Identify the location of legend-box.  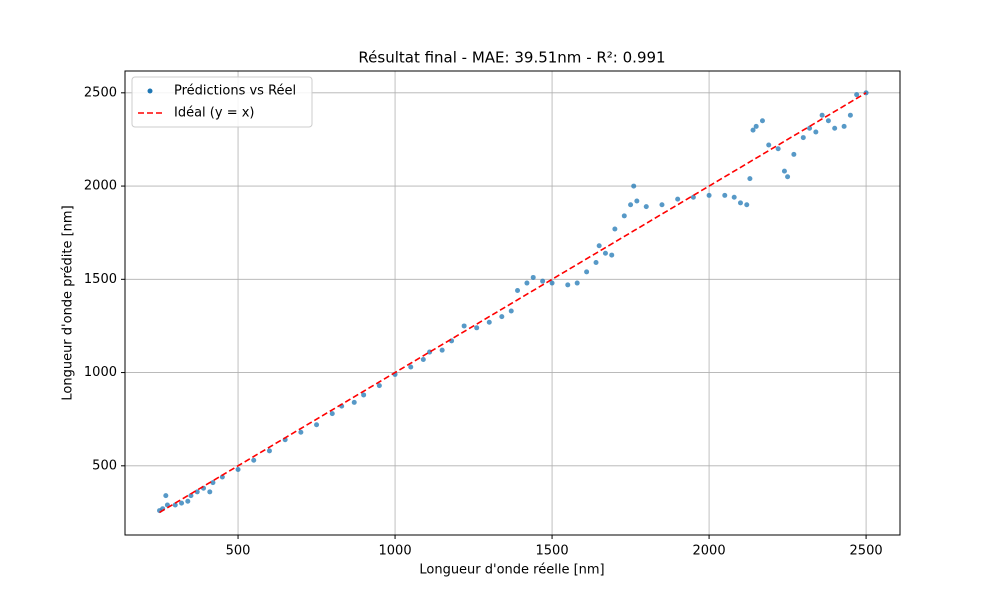
(222, 102).